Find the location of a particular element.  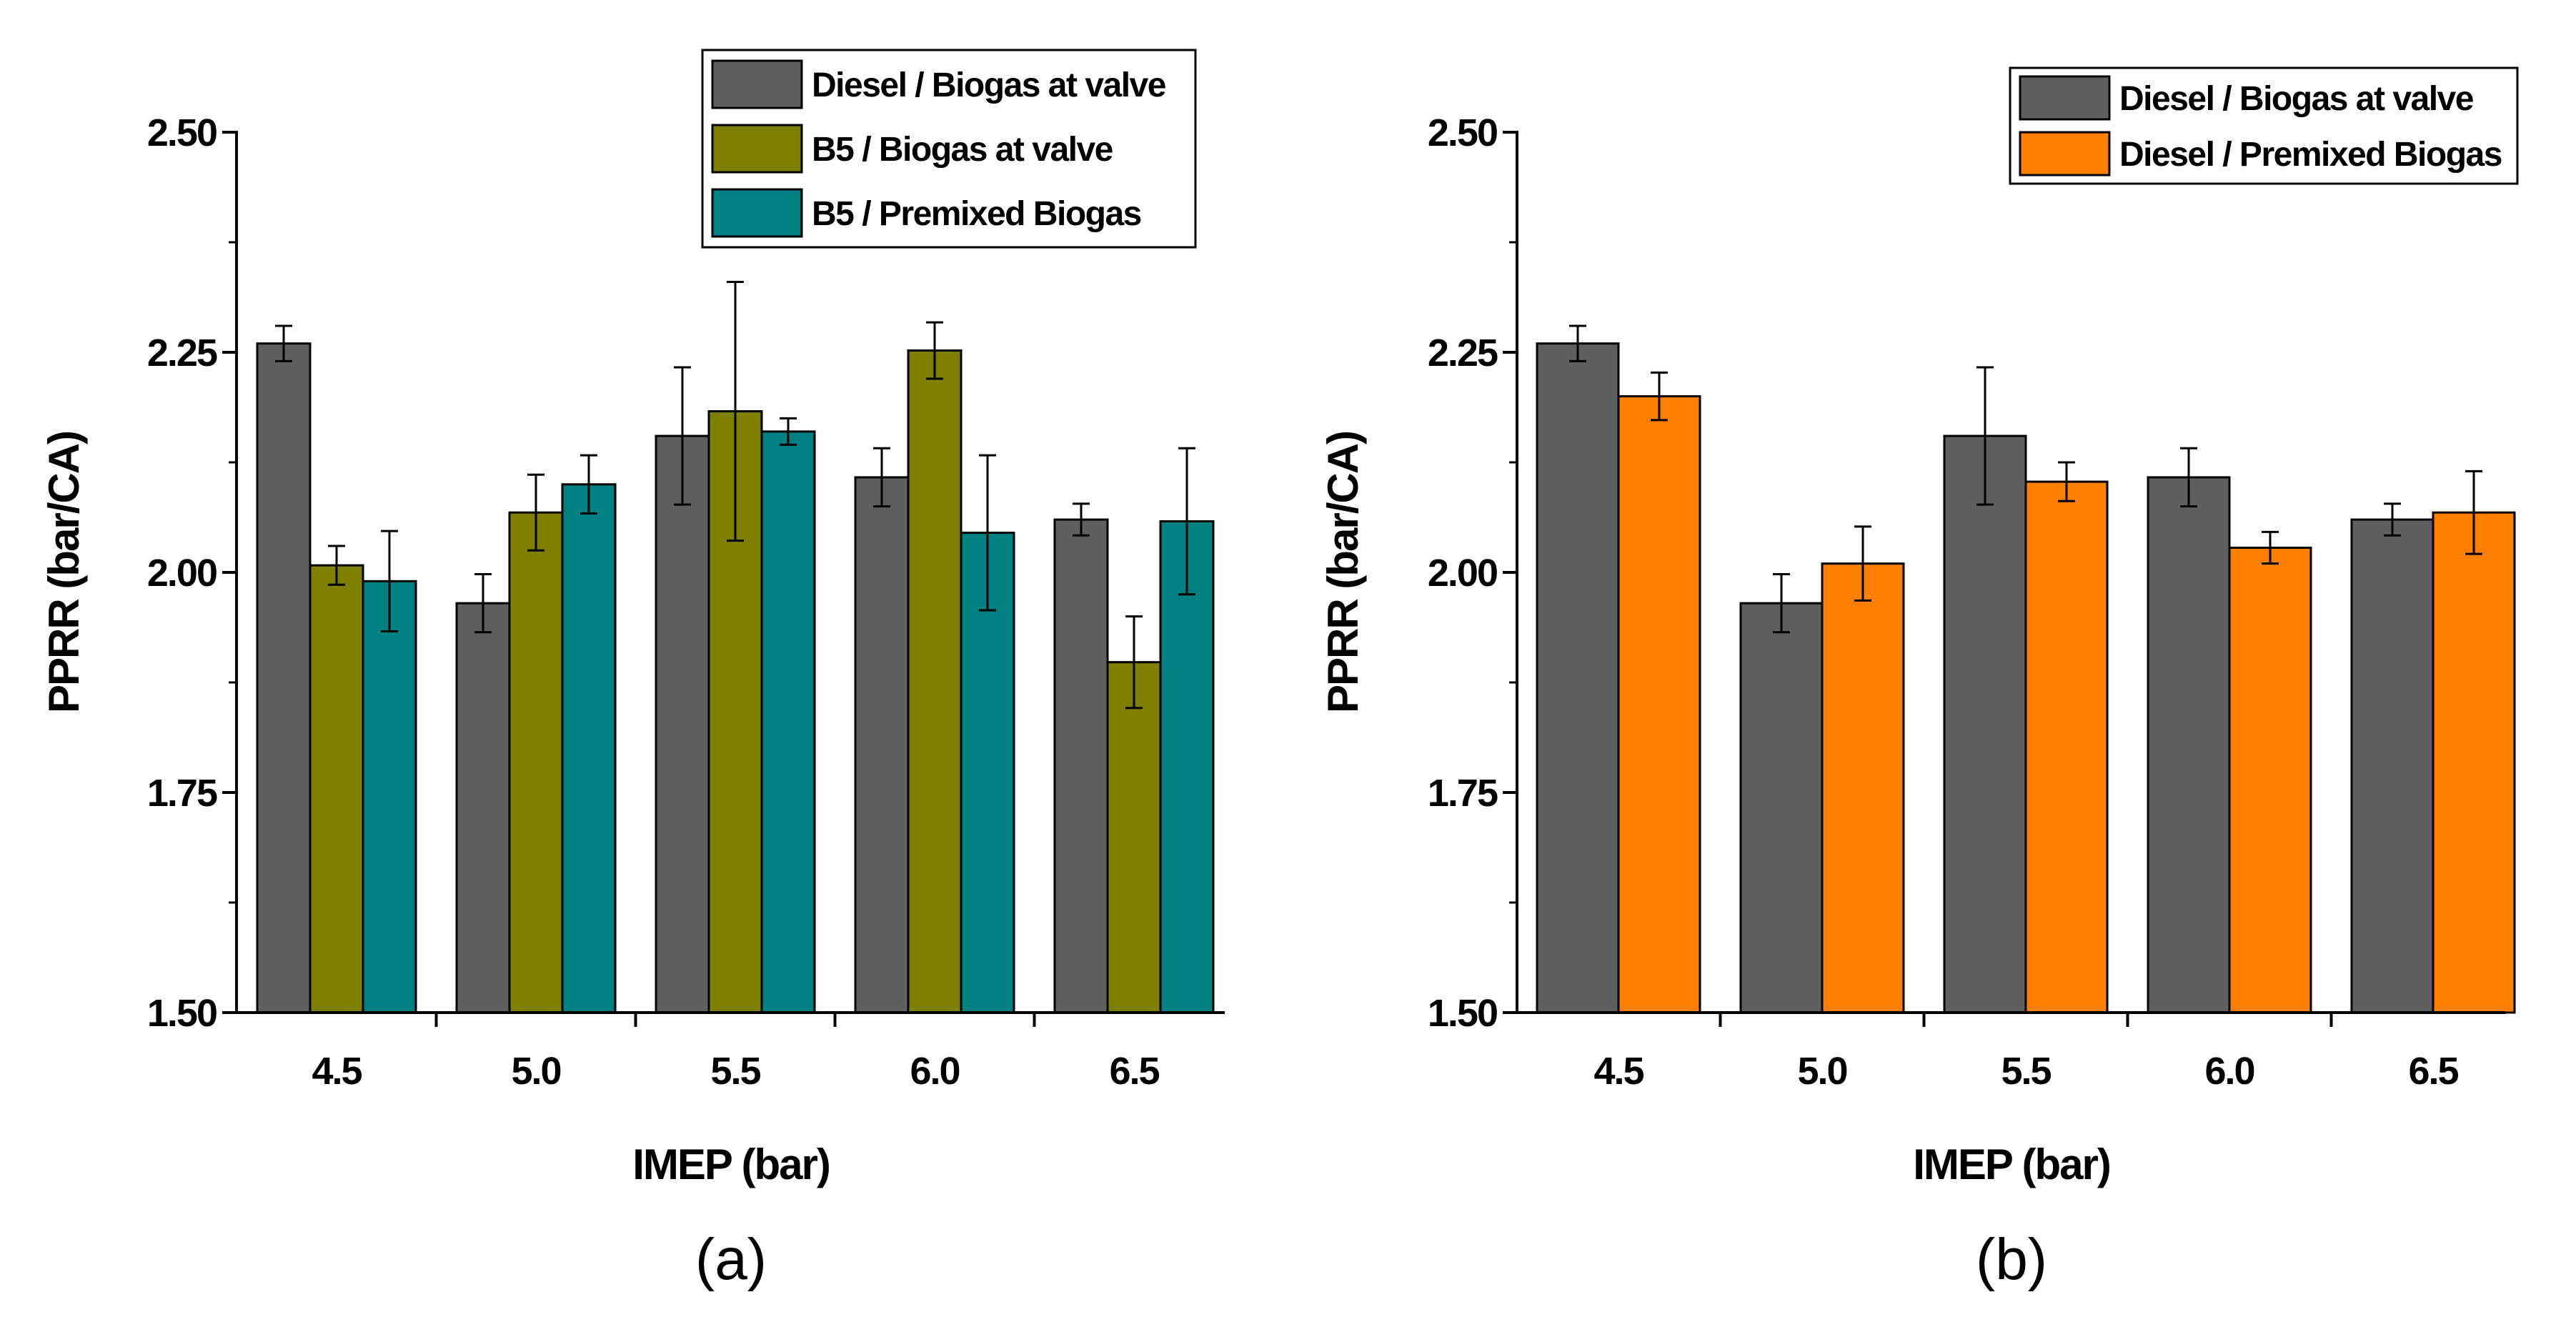

legend-swatch-b5-premixed-biogas is located at coordinates (757, 213).